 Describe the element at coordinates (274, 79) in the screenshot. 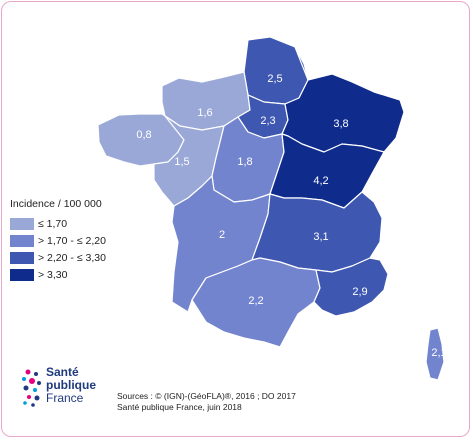

I see `region-label-hauts-de-france: 2,5` at that location.